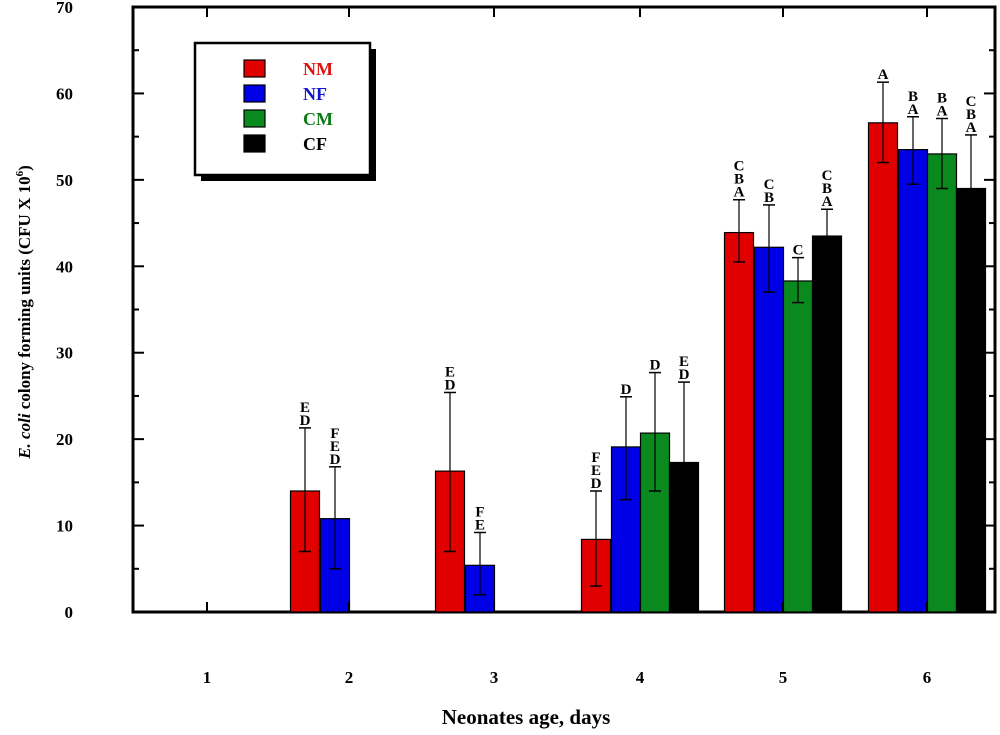 This screenshot has width=1000, height=735. Describe the element at coordinates (971, 179) in the screenshot. I see `error-bar-cf-day6` at that location.